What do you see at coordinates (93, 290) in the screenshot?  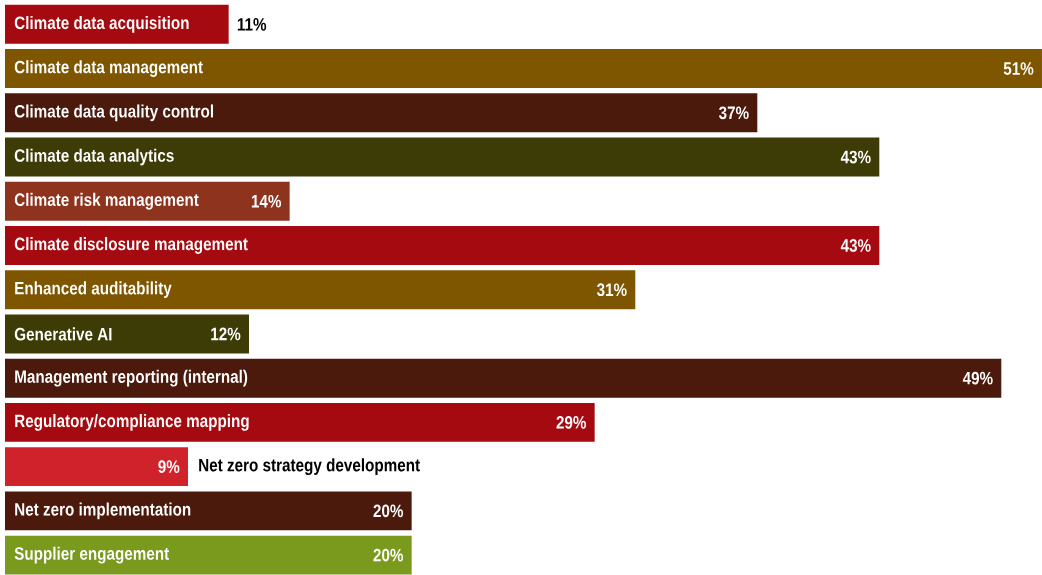 I see `y-tick-label: Enhanced auditability` at bounding box center [93, 290].